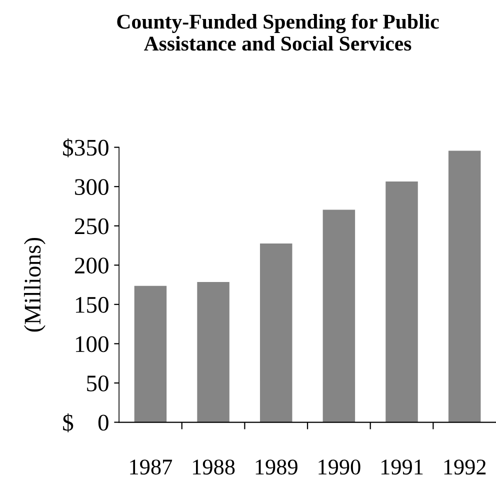 The image size is (496, 491). I want to click on x-tick-label: 1988, so click(214, 467).